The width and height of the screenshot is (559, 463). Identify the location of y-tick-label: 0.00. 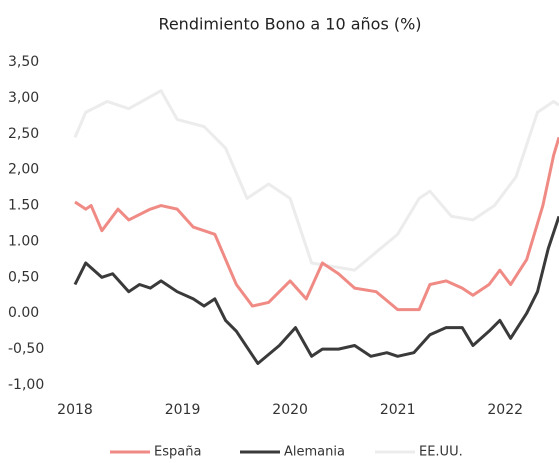
(23, 313).